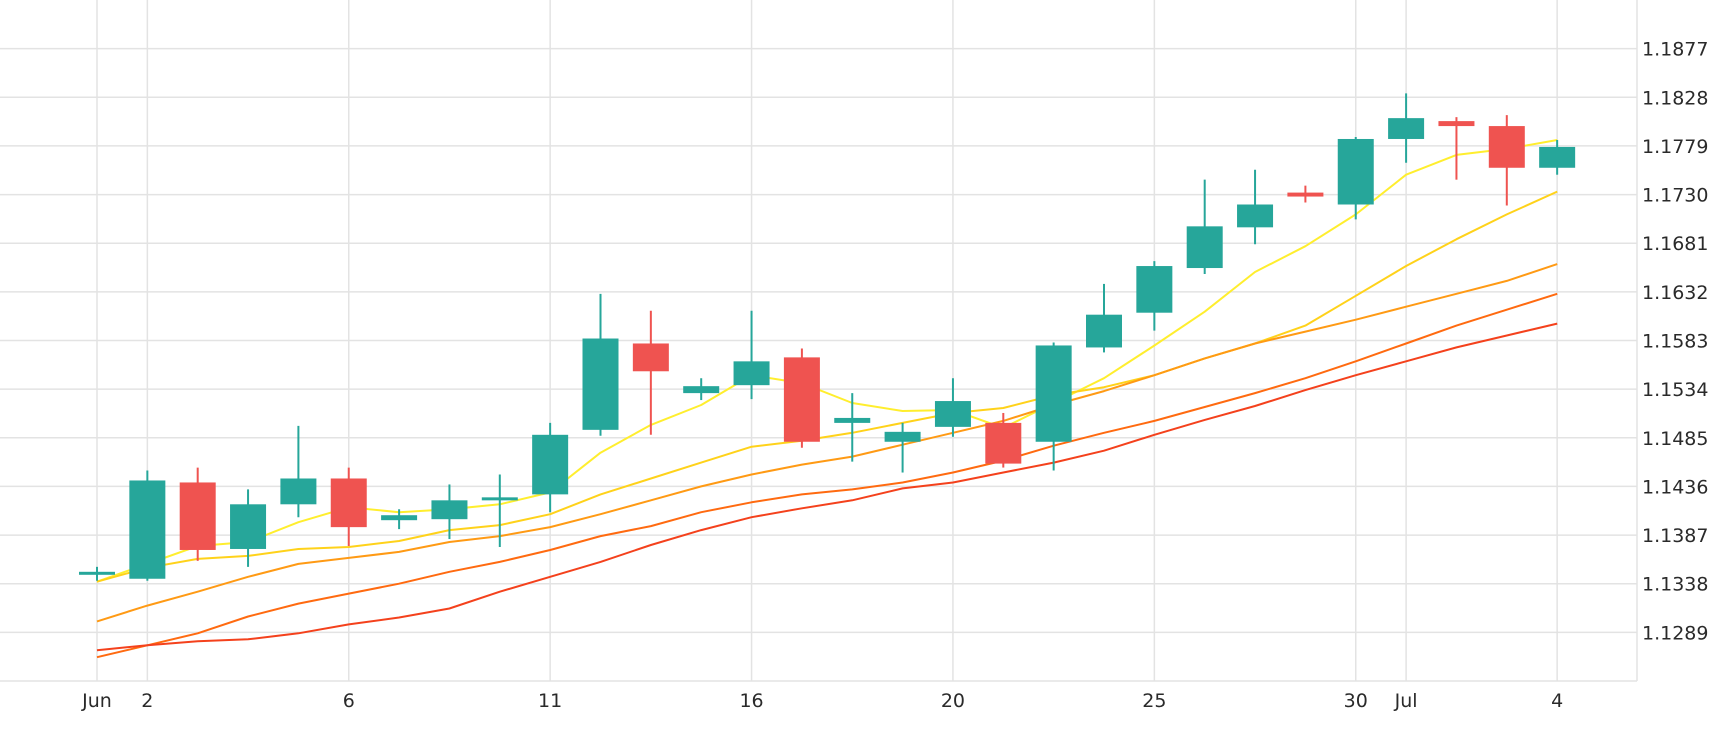 The width and height of the screenshot is (1730, 735). I want to click on x-tick-label: 20, so click(953, 701).